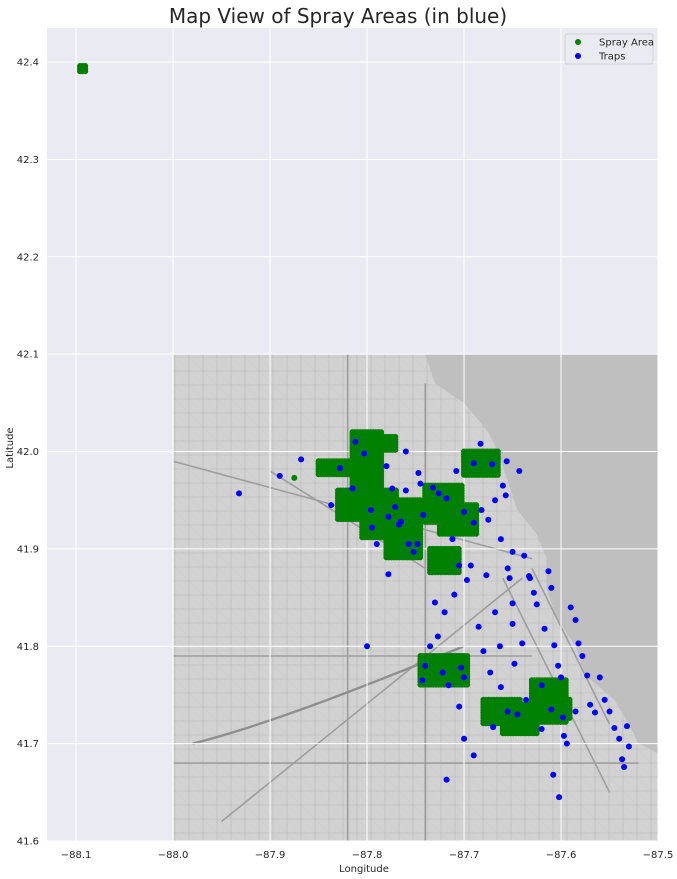  Describe the element at coordinates (464, 855) in the screenshot. I see `x-tick-label: −87.7` at that location.